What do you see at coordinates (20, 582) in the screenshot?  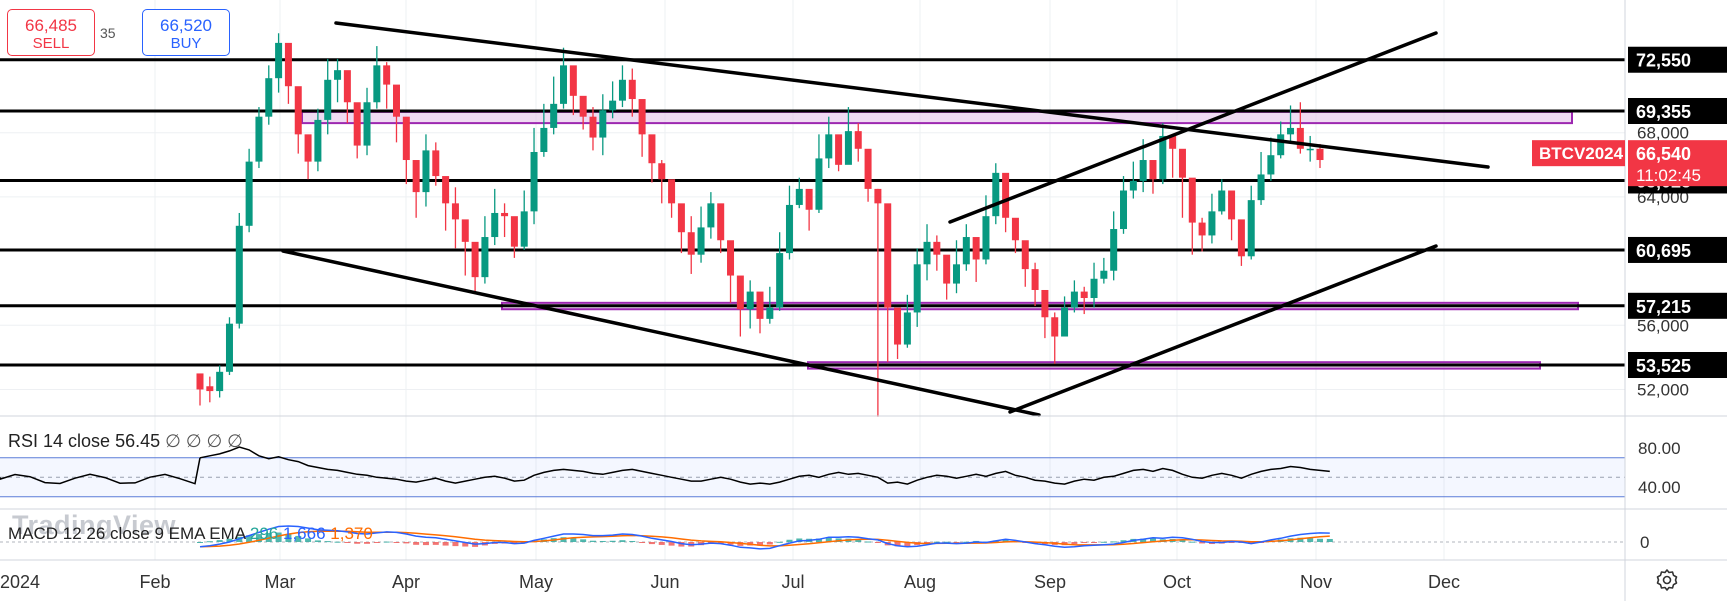 I see `time-axis-tick: 2024` at bounding box center [20, 582].